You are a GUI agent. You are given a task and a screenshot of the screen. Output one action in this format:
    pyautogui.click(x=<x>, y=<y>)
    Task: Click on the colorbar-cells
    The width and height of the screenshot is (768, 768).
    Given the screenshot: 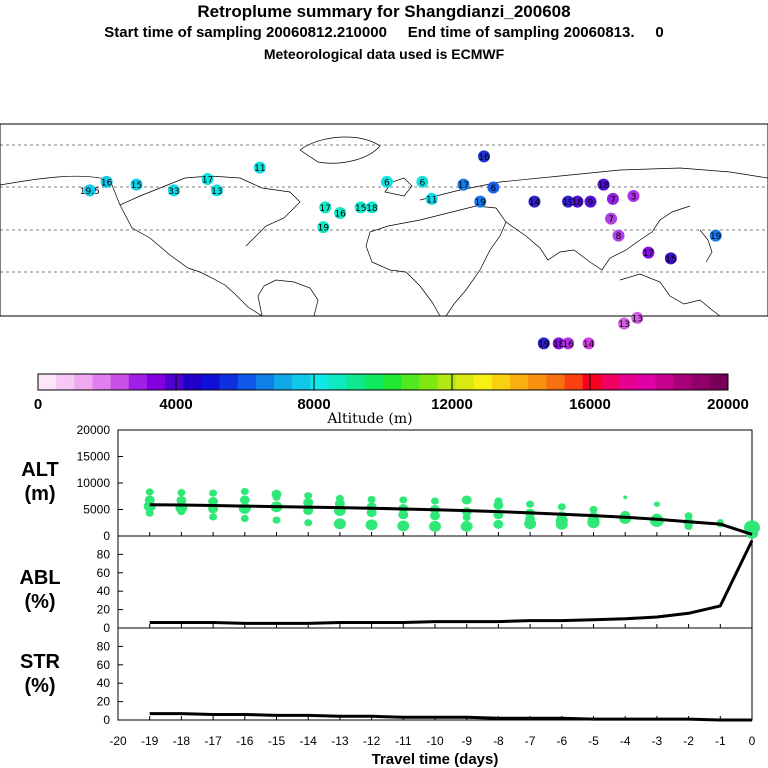 What is the action you would take?
    pyautogui.click(x=383, y=382)
    